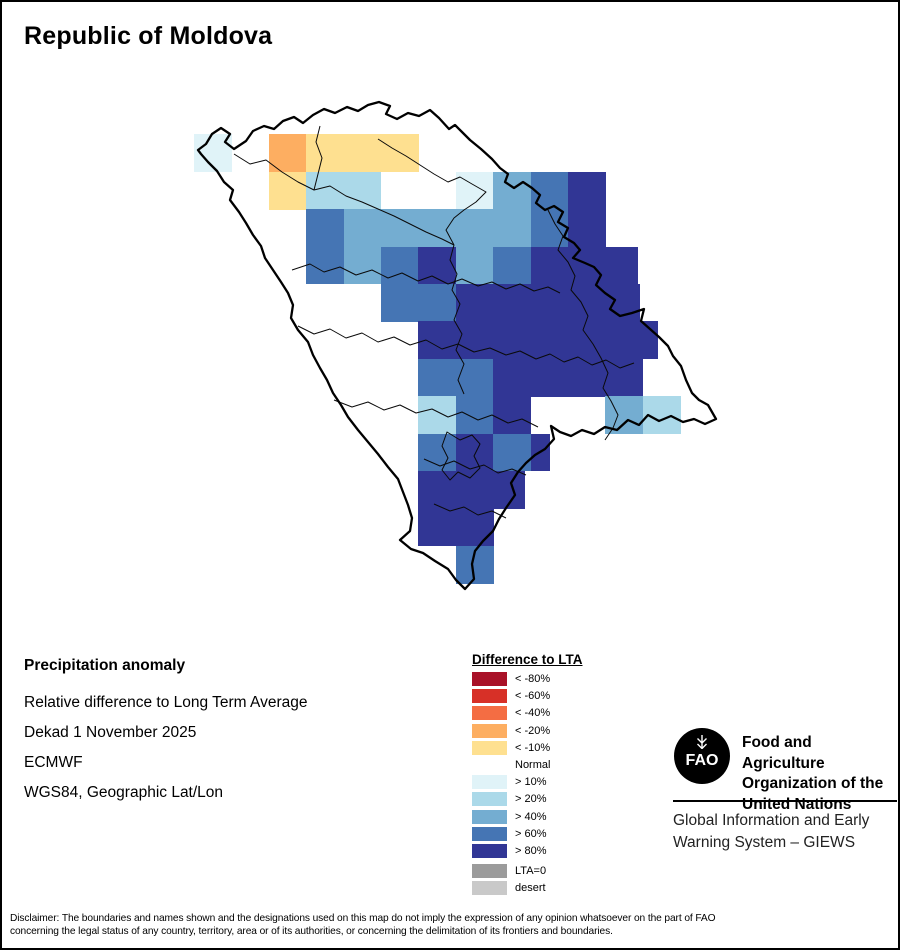 The image size is (900, 950). I want to click on fao-org-line: Food and Agriculture, so click(783, 753).